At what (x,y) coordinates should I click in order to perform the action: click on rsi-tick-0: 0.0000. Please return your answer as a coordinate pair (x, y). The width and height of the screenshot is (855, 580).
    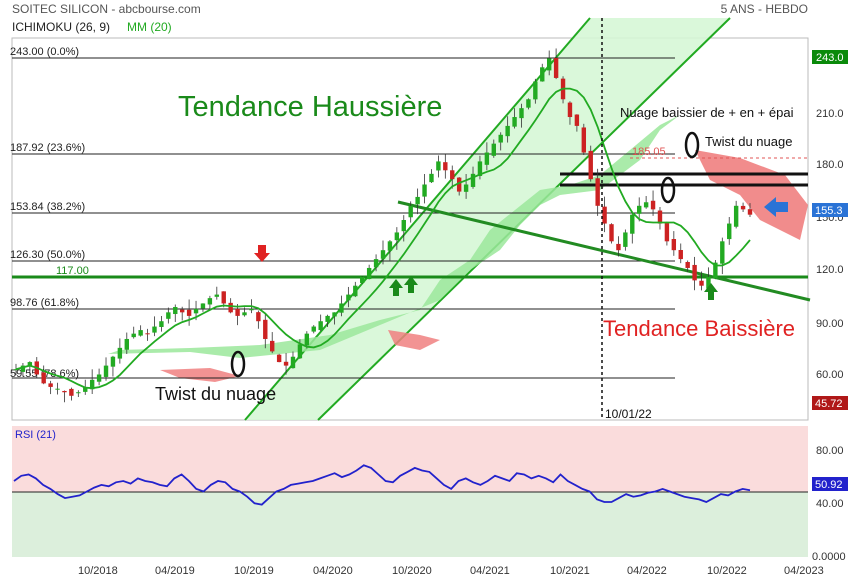
    Looking at the image, I should click on (829, 557).